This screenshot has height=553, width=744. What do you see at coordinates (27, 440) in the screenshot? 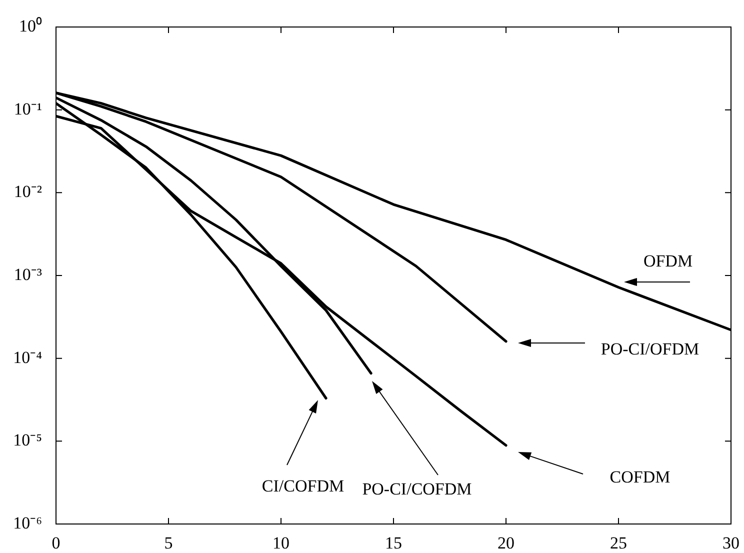
I see `y-tick-label: 10⁻⁵` at bounding box center [27, 440].